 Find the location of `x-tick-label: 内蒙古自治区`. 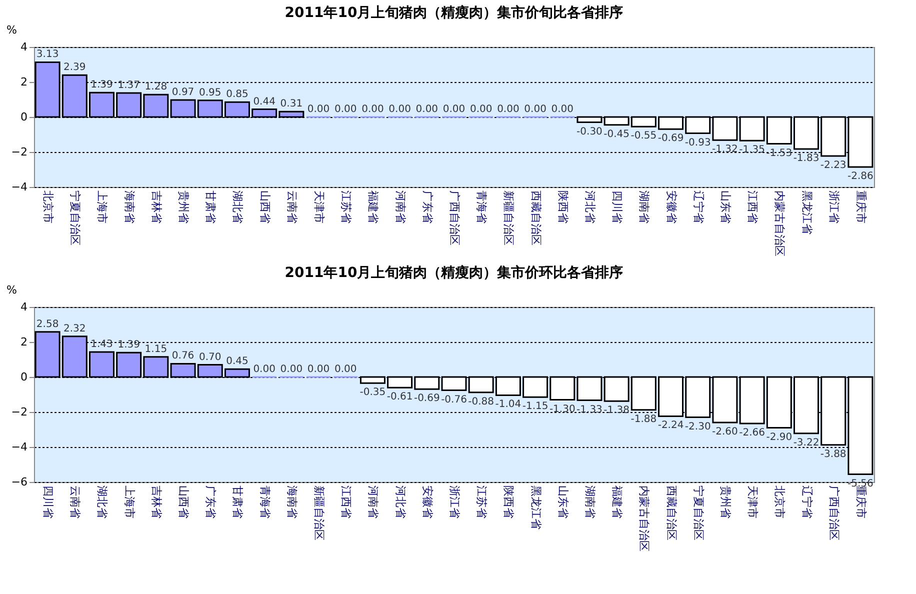

x-tick-label: 内蒙古自治区 is located at coordinates (644, 519).